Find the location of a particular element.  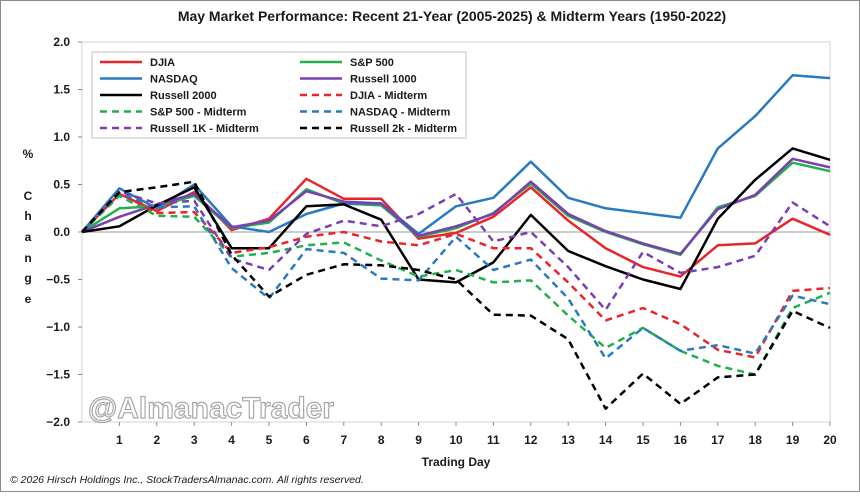

x-tick-label: 5 is located at coordinates (269, 440).